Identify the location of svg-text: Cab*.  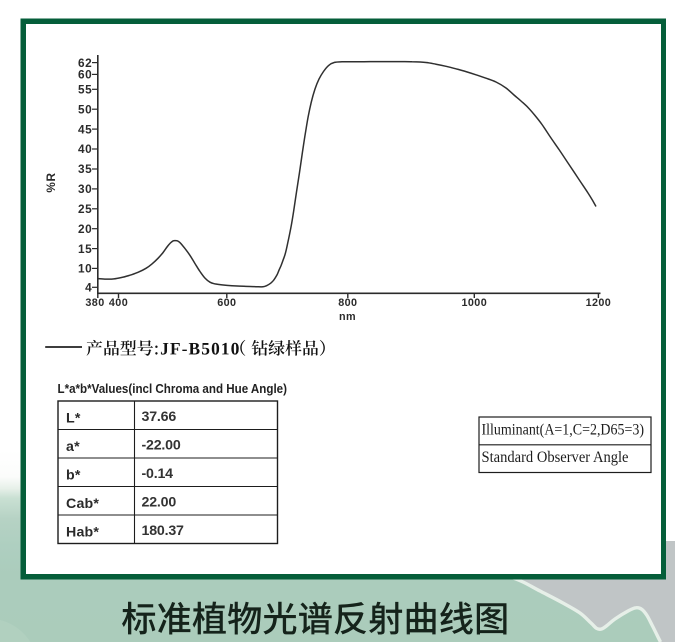
(82, 504).